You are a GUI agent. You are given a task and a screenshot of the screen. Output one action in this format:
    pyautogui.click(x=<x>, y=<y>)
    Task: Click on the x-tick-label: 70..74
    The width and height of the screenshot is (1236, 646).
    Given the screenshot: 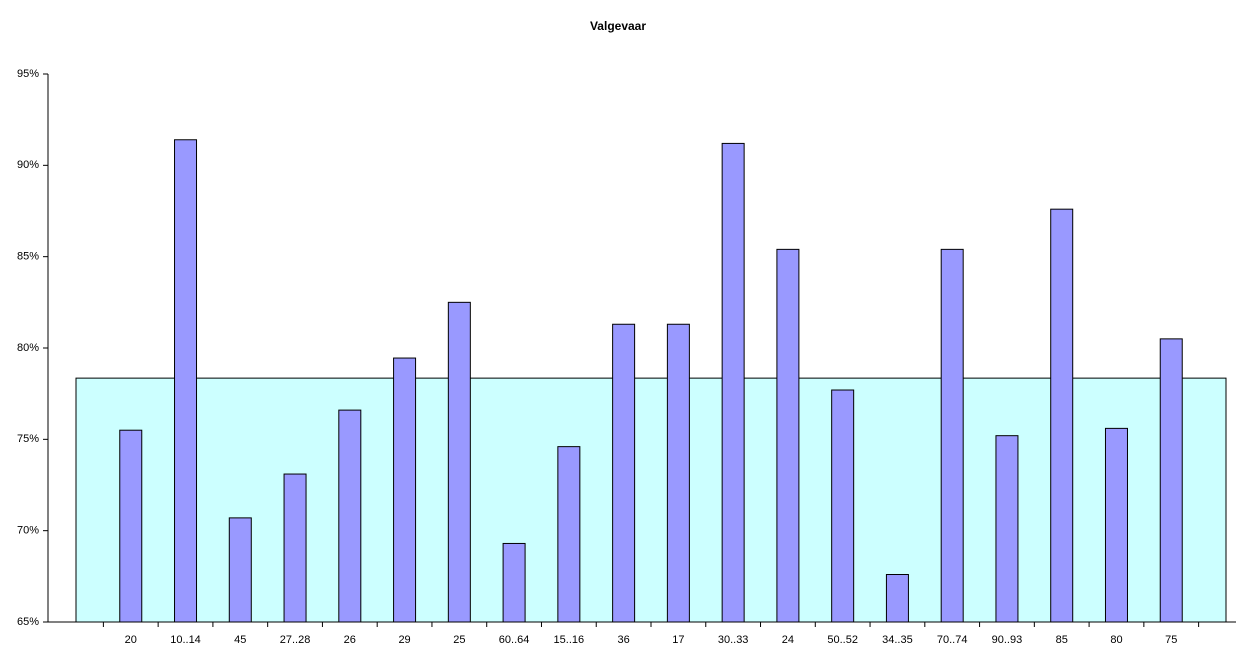 What is the action you would take?
    pyautogui.click(x=952, y=640)
    